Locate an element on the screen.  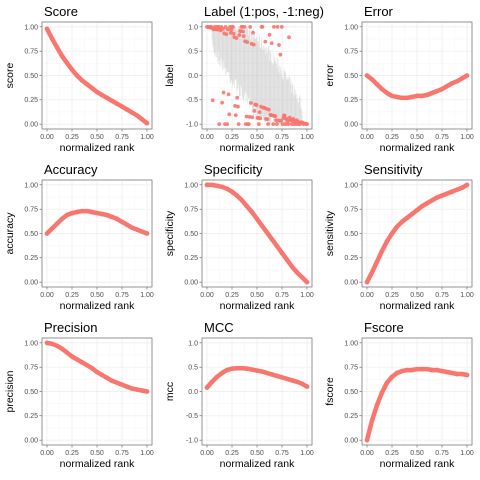
y-axis-label: mcc is located at coordinates (170, 391).